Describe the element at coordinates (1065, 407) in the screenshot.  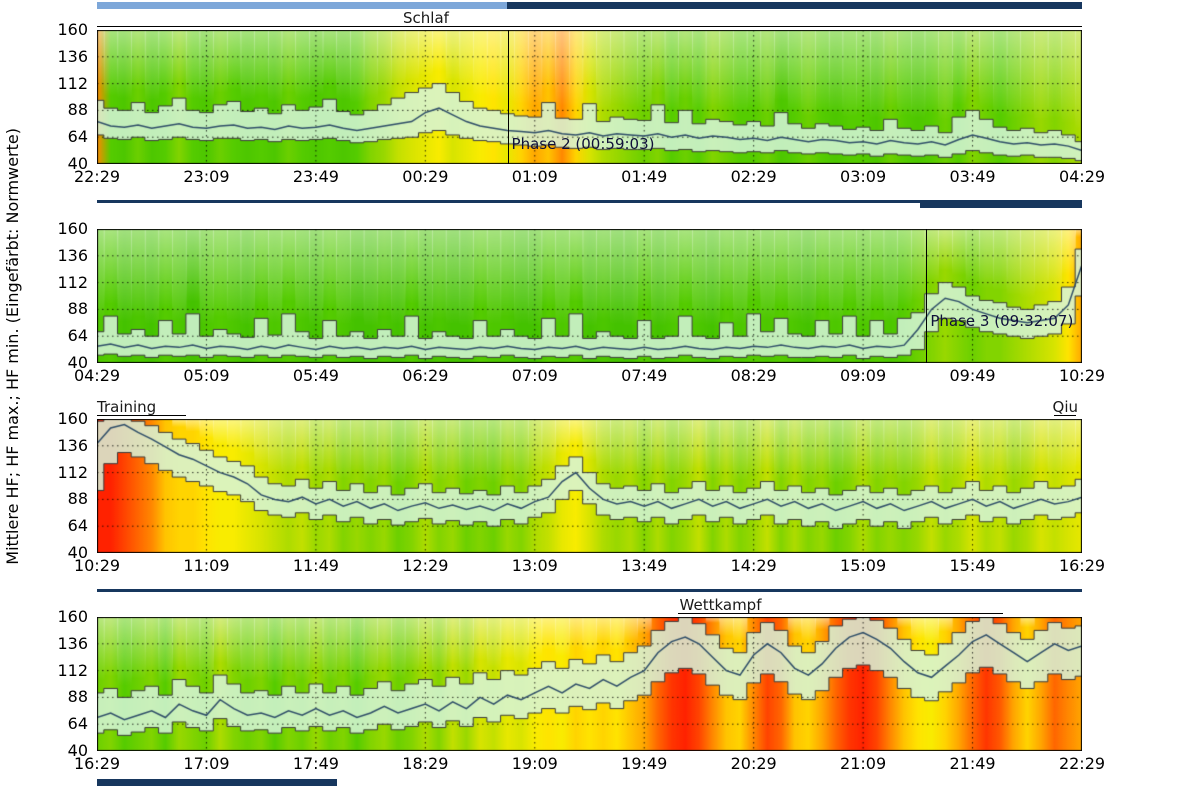
I see `panel-label-right: Qiu` at that location.